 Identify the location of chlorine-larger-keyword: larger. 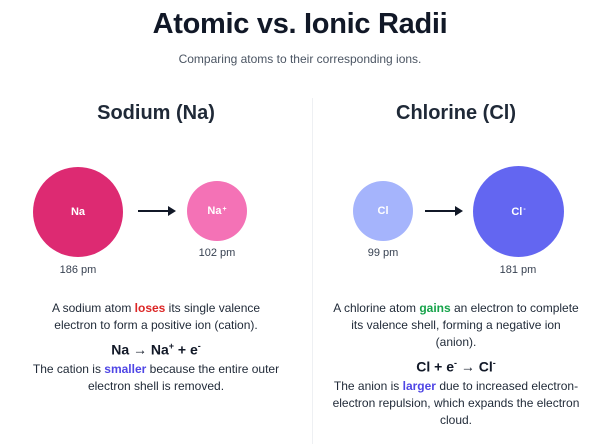
(419, 385).